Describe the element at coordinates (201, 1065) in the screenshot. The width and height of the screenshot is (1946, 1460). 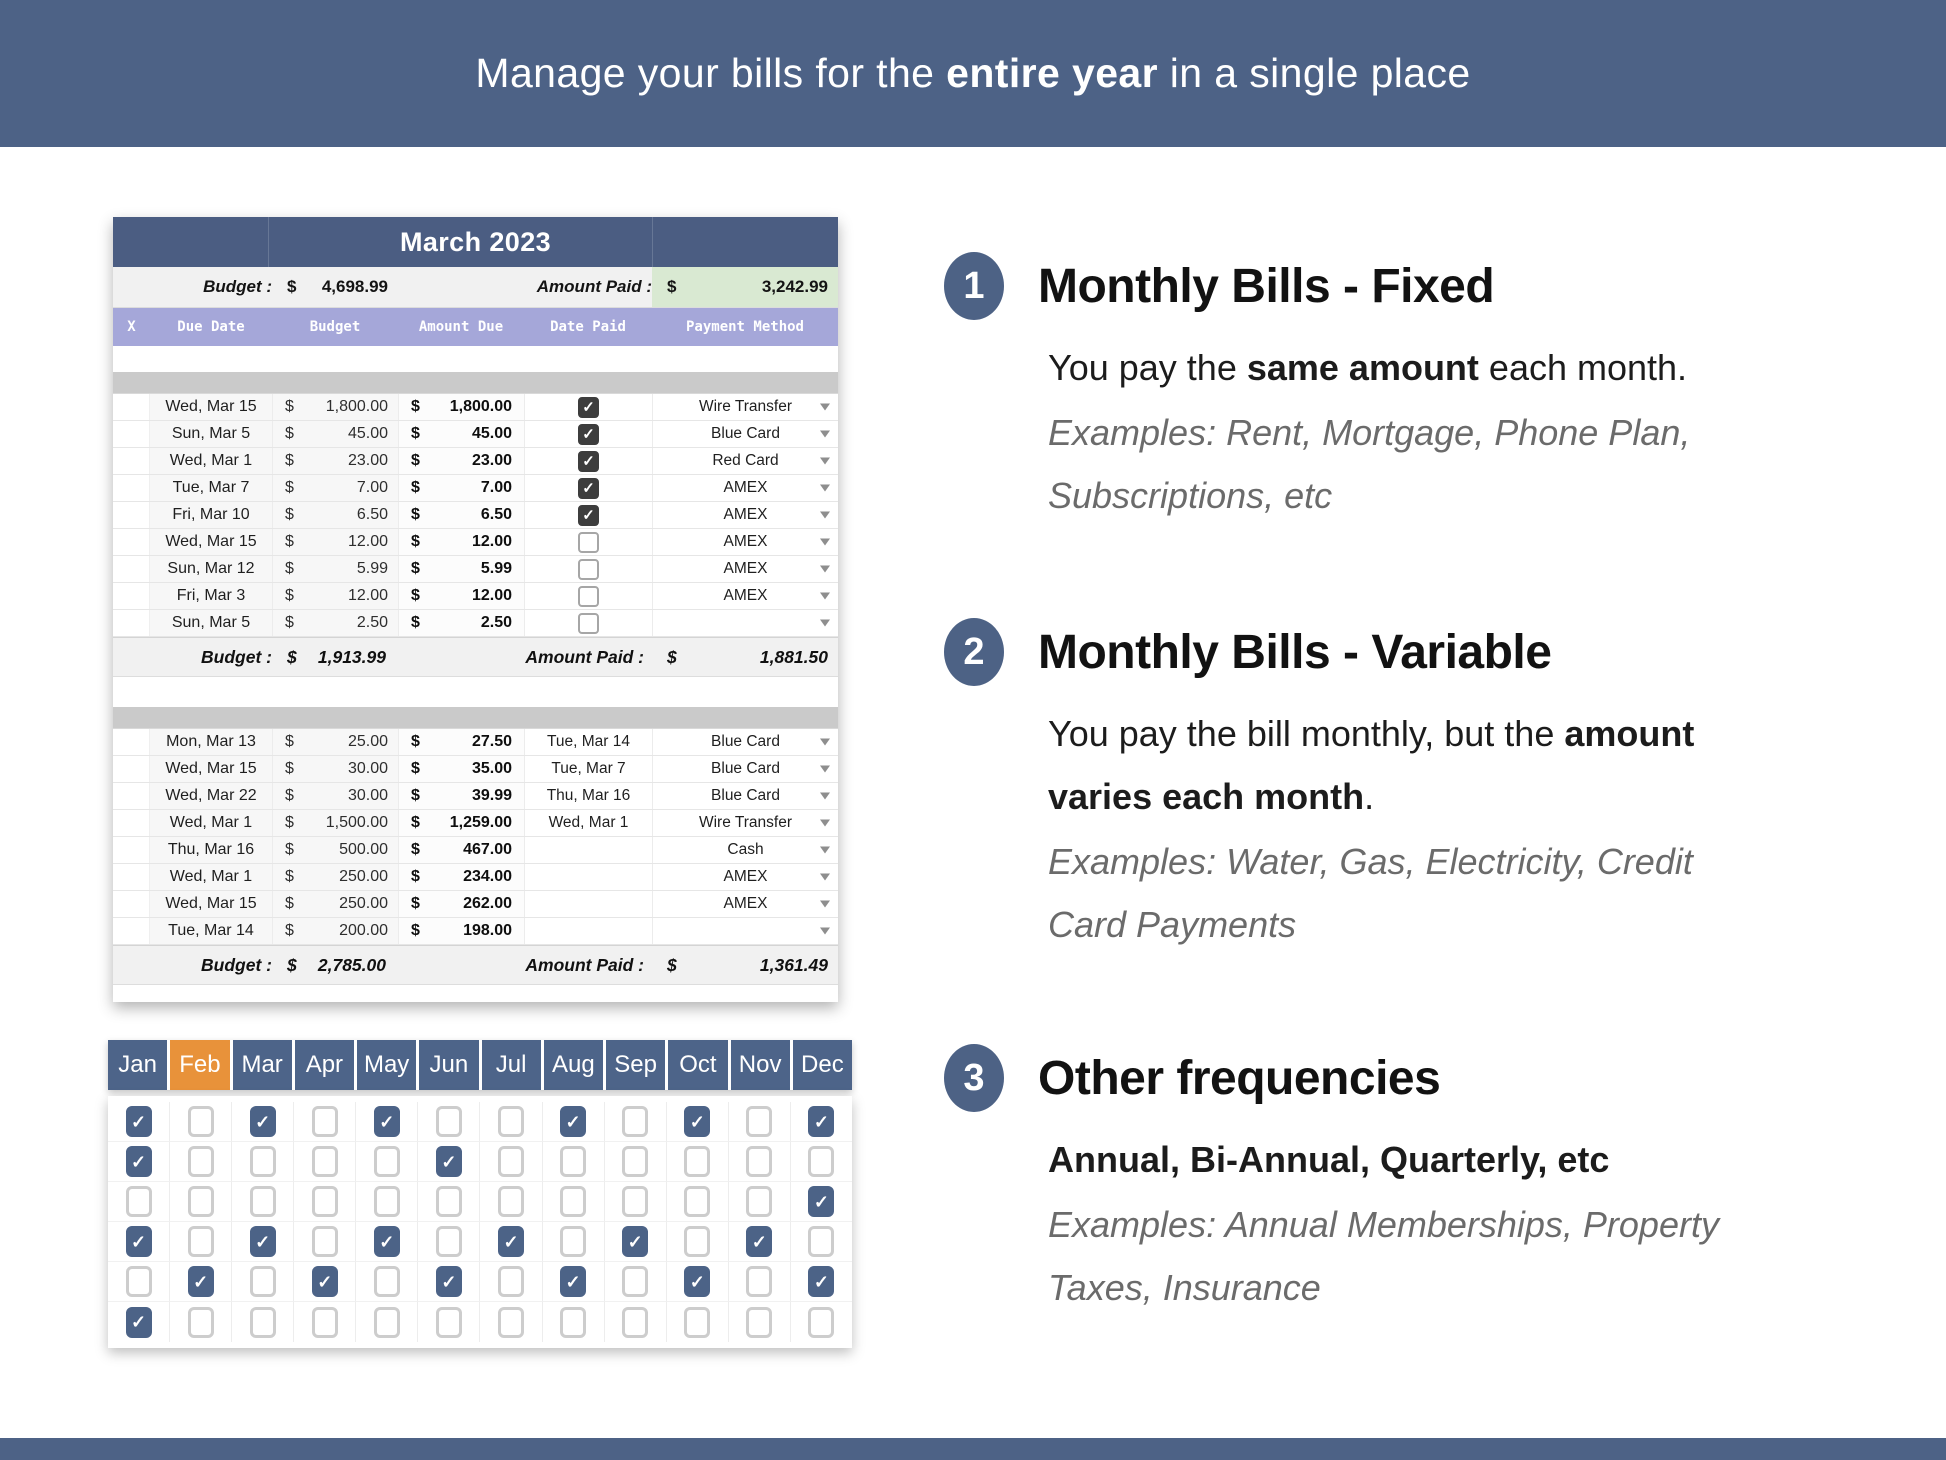
I see `month-tab-feb: Feb` at that location.